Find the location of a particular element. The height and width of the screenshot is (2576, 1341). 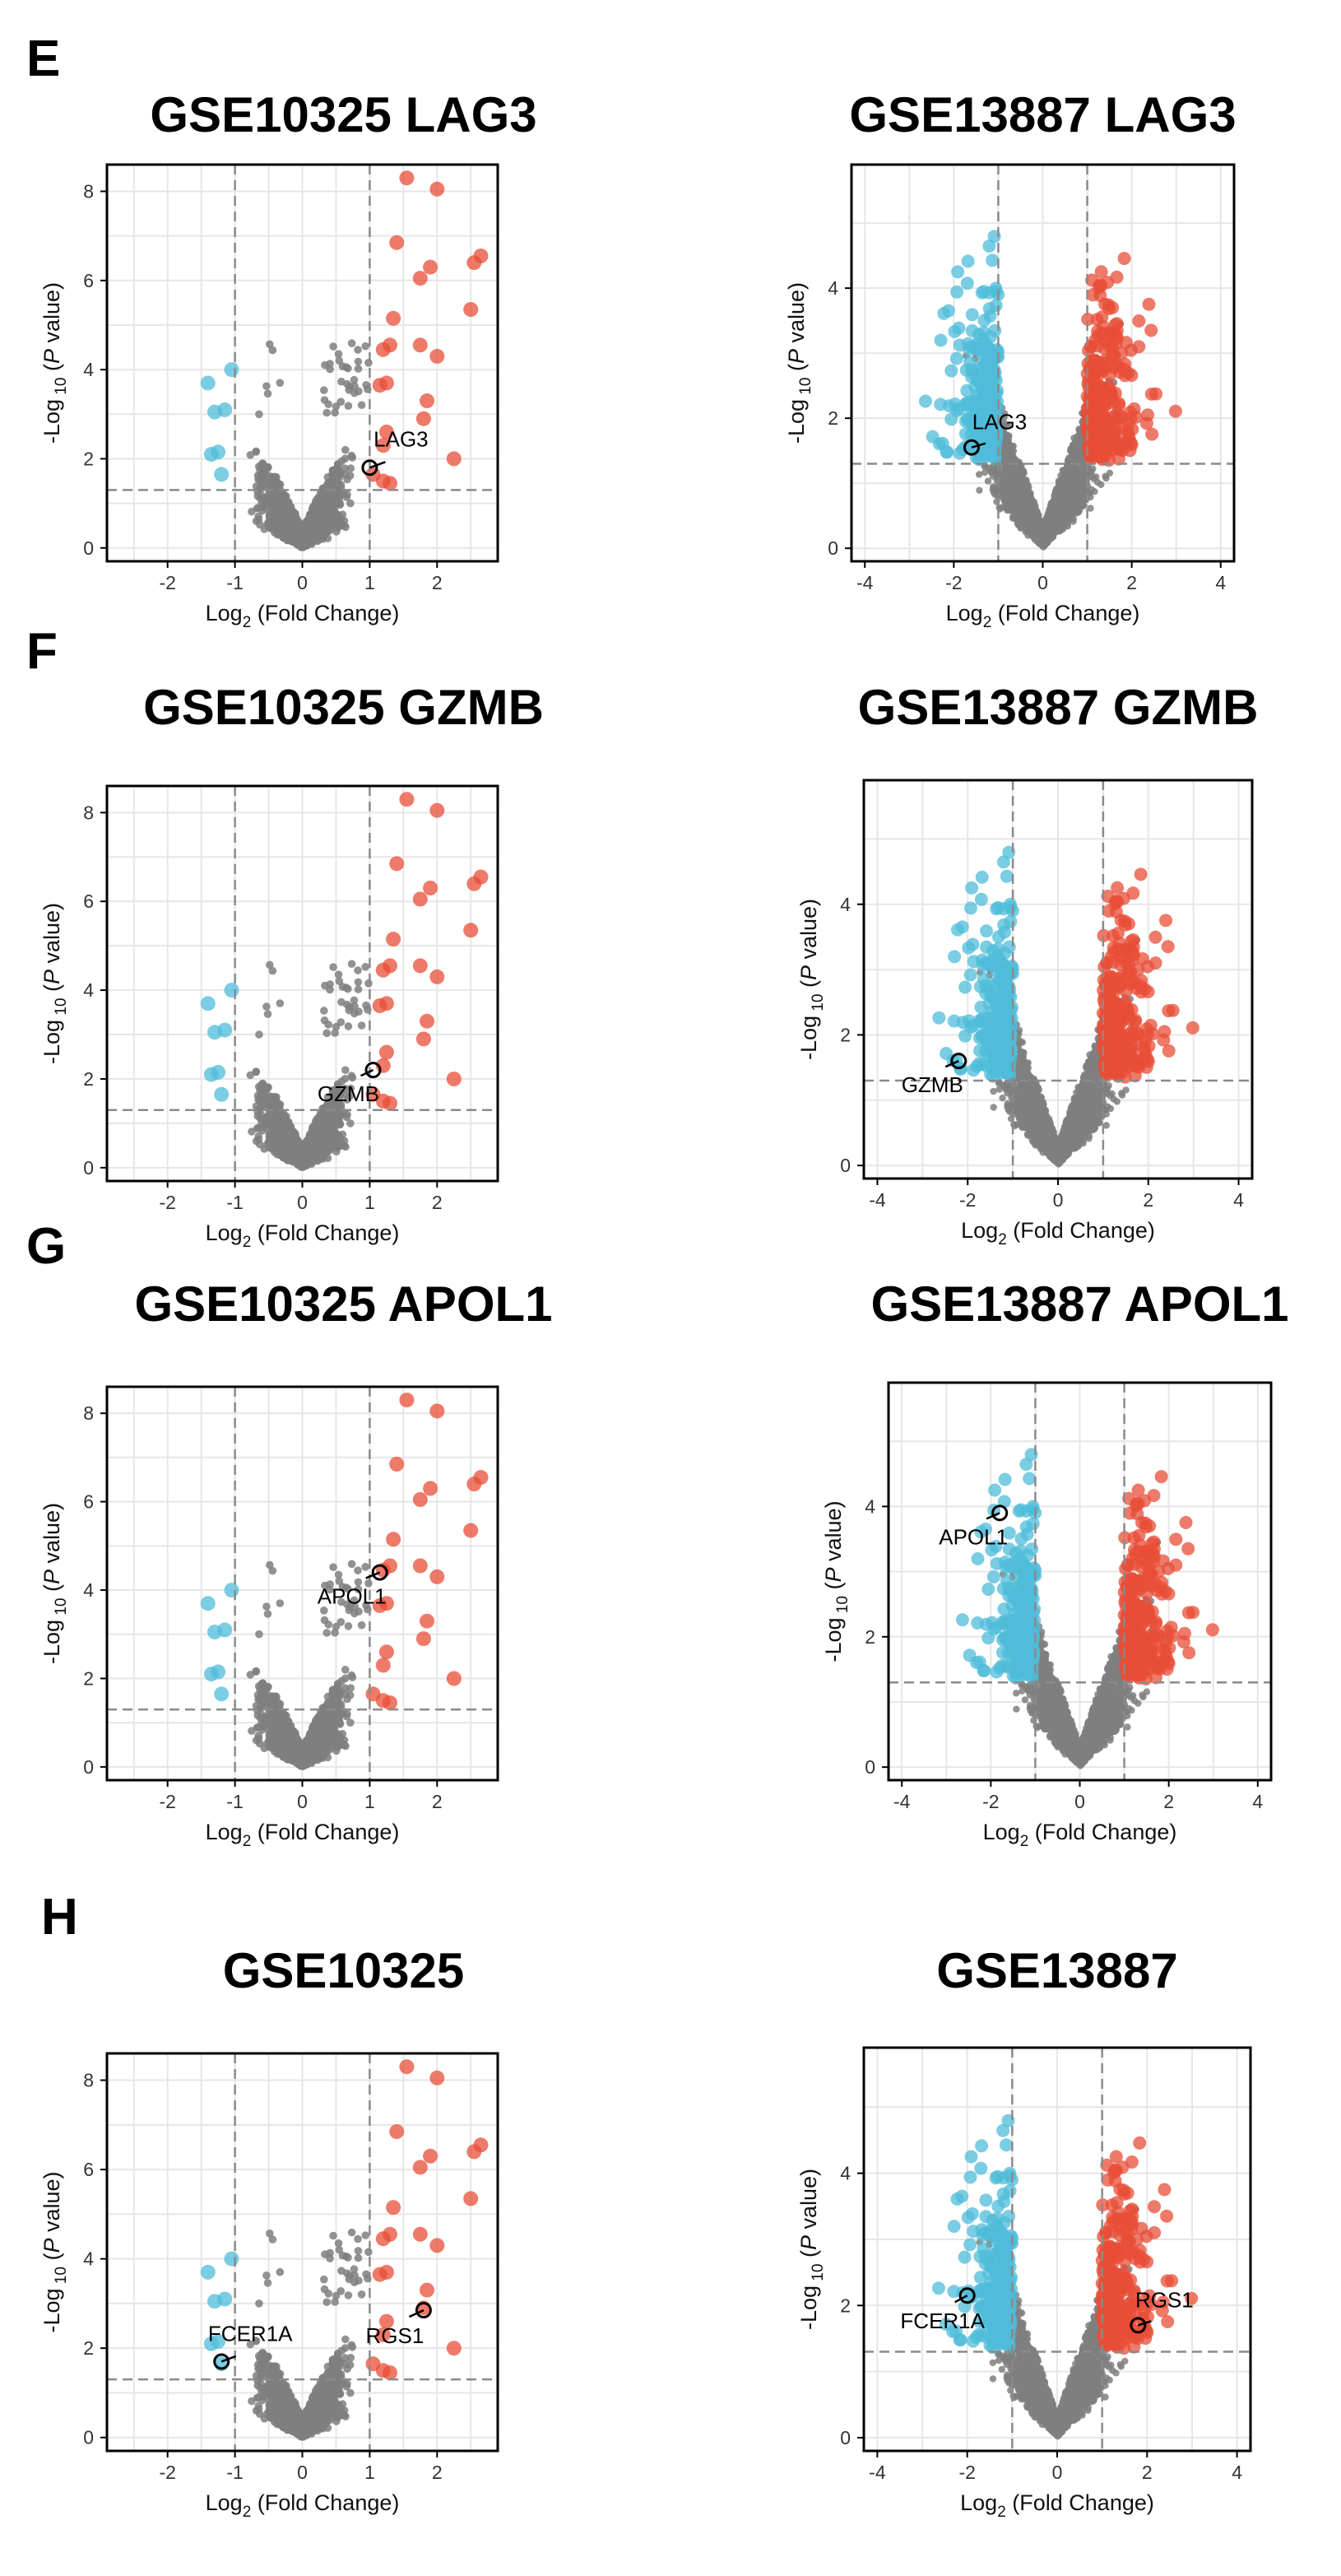

highlight-lag3: LAG3 is located at coordinates (395, 452).